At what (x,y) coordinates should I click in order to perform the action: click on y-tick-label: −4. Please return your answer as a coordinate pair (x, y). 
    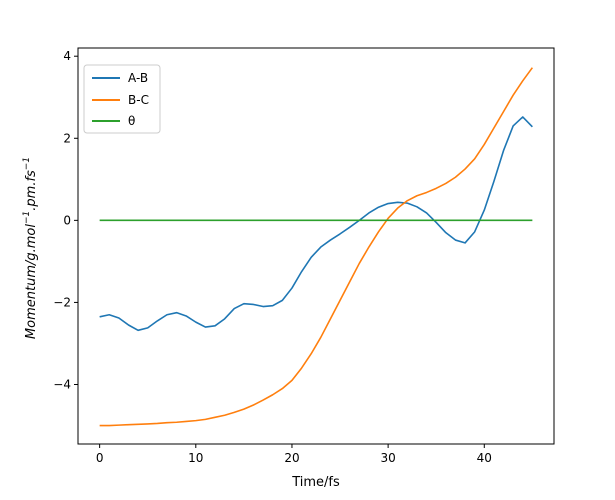
    Looking at the image, I should click on (62, 384).